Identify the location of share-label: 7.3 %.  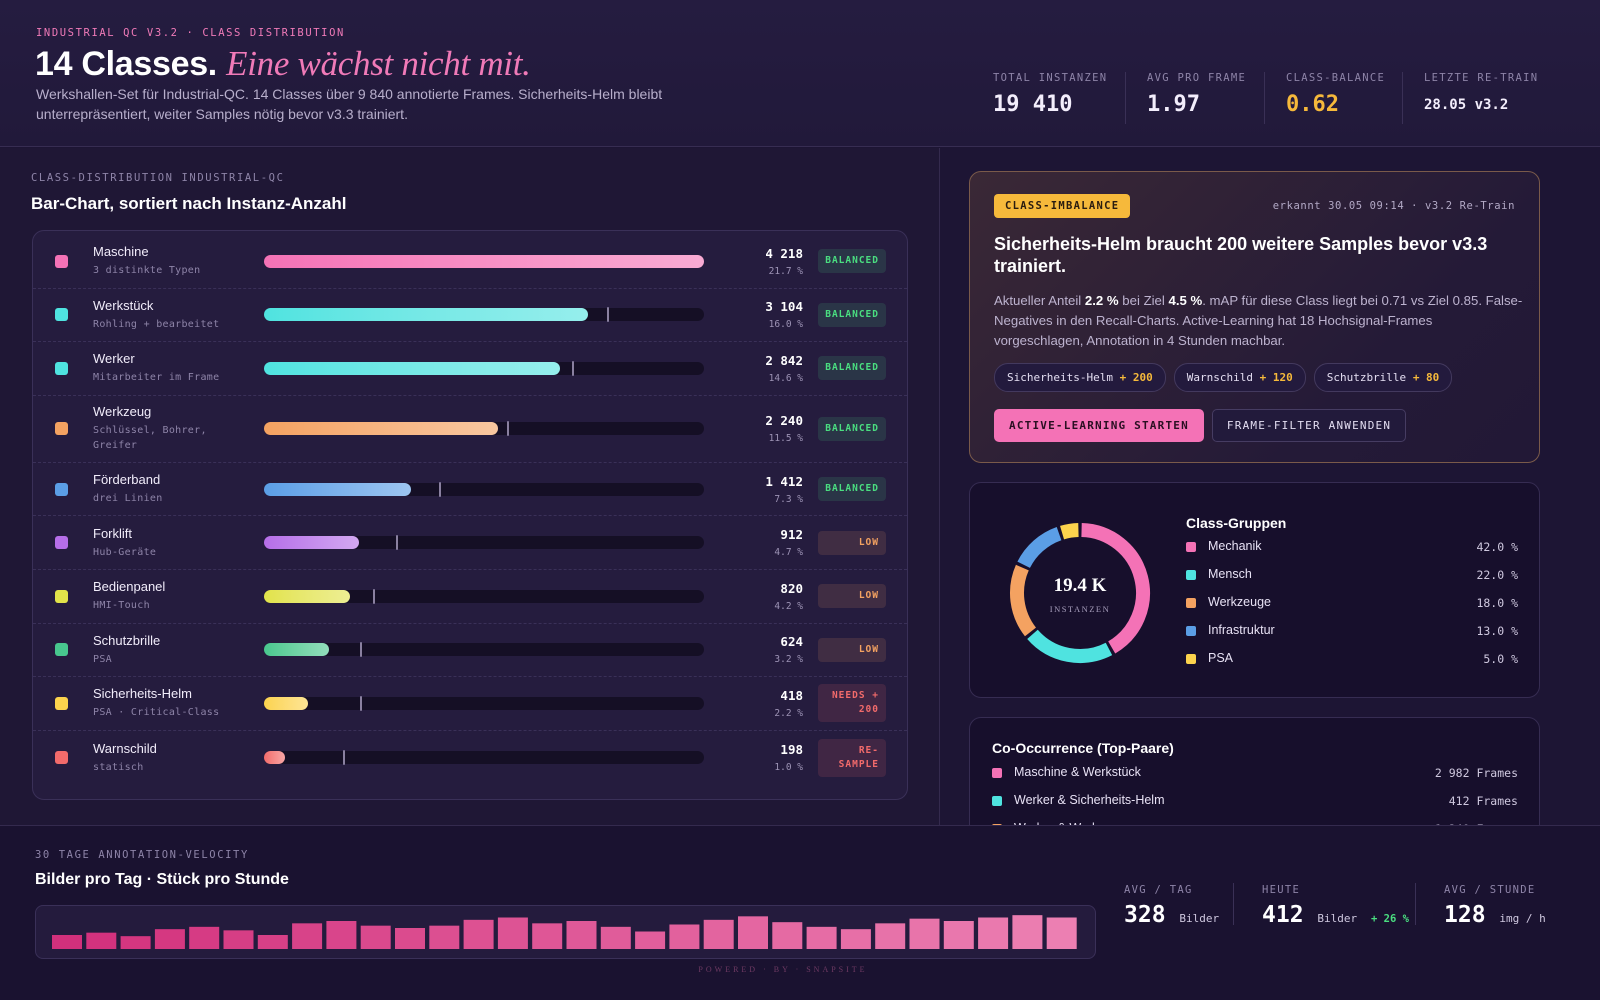
(788, 499).